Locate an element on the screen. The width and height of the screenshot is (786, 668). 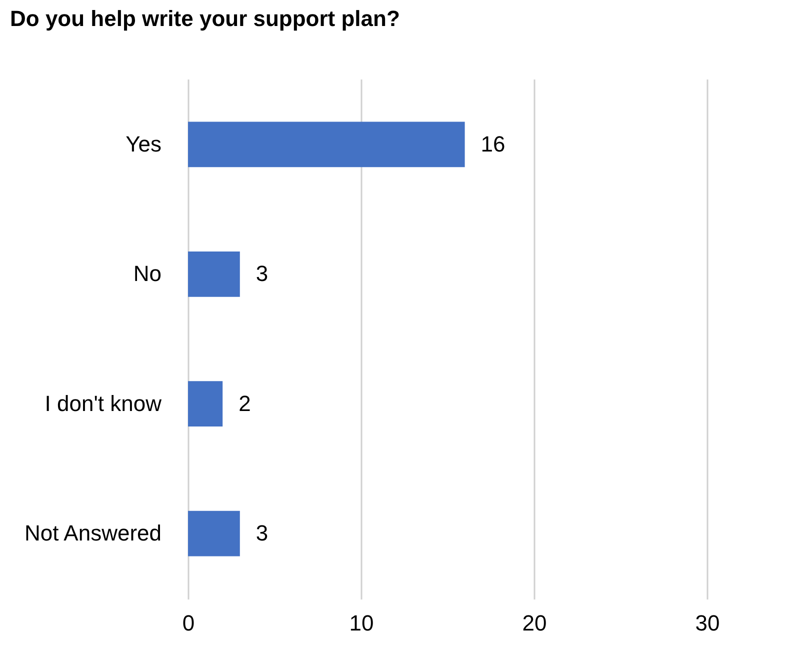
x-tick-label: 30 is located at coordinates (707, 623).